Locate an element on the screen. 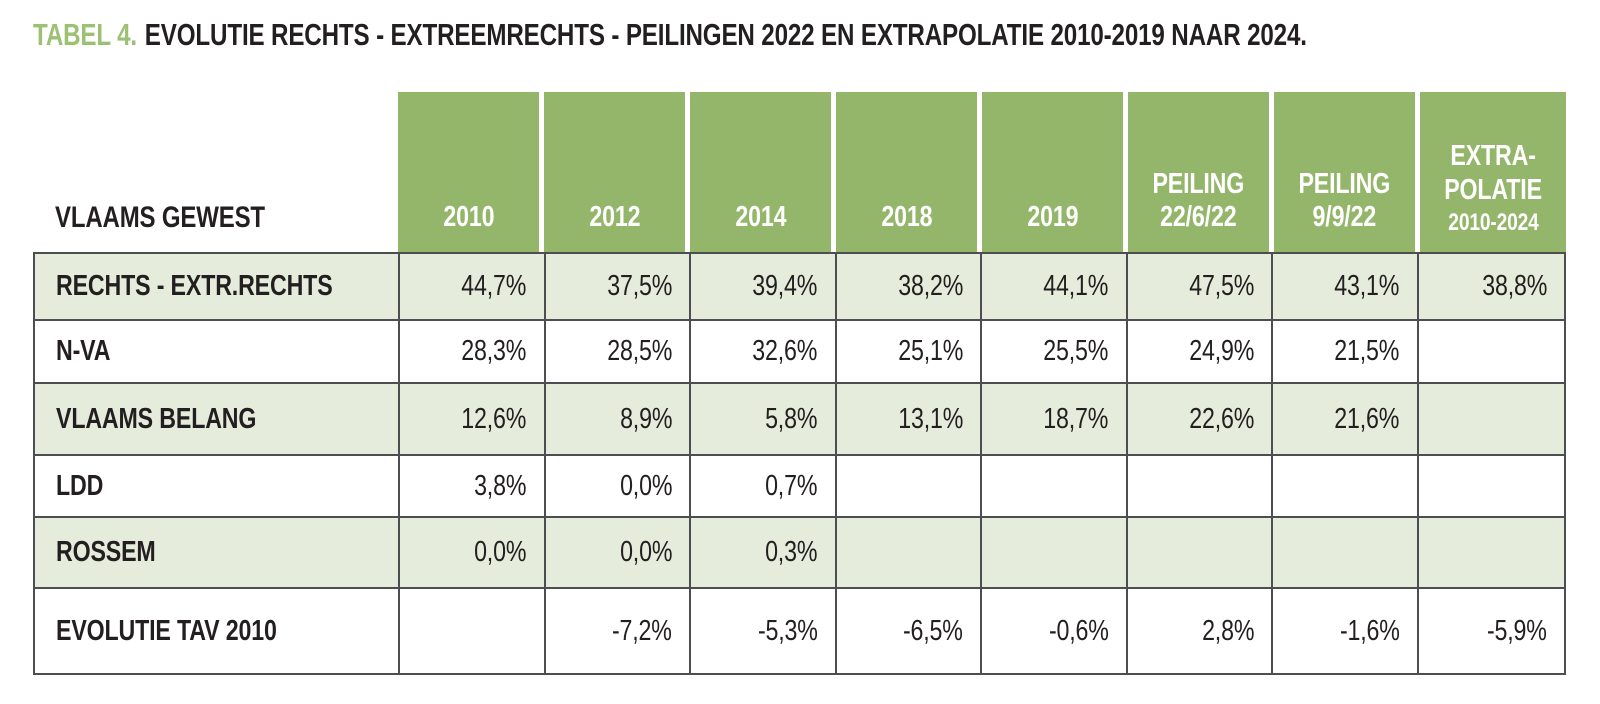 The image size is (1600, 704). table-cell: 43,1% is located at coordinates (1346, 287).